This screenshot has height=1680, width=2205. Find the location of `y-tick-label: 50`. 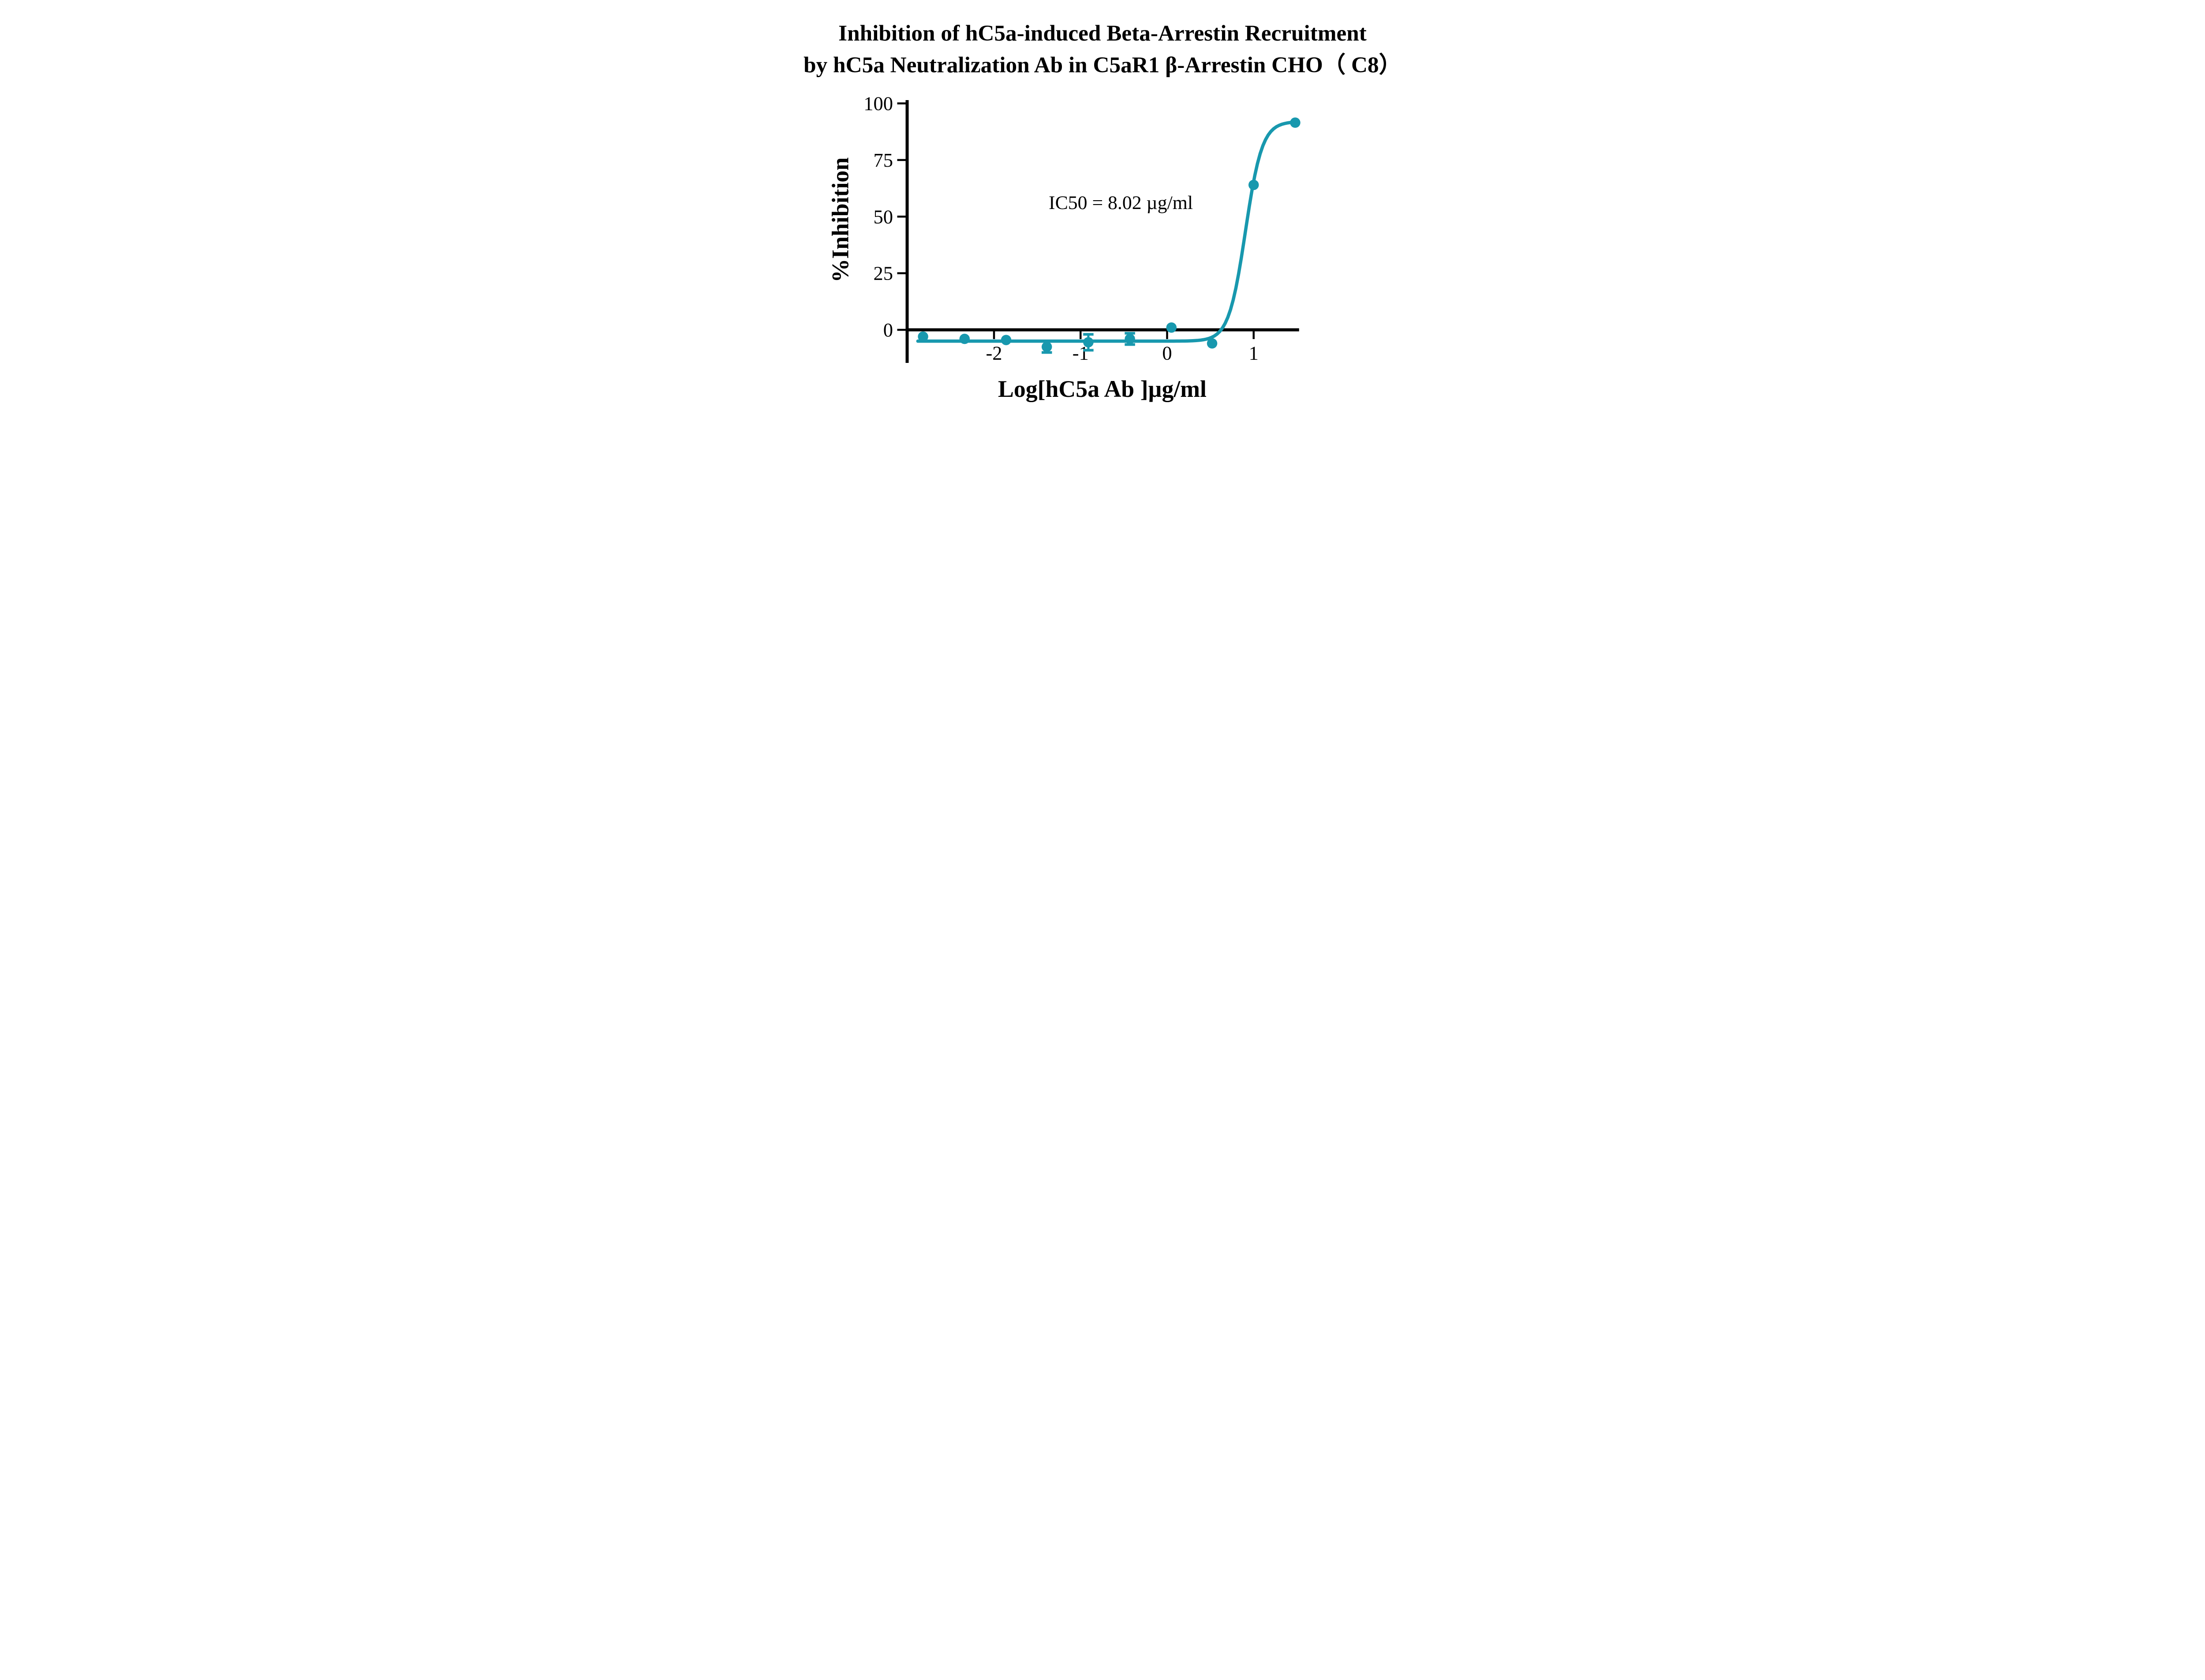

y-tick-label: 50 is located at coordinates (883, 216).